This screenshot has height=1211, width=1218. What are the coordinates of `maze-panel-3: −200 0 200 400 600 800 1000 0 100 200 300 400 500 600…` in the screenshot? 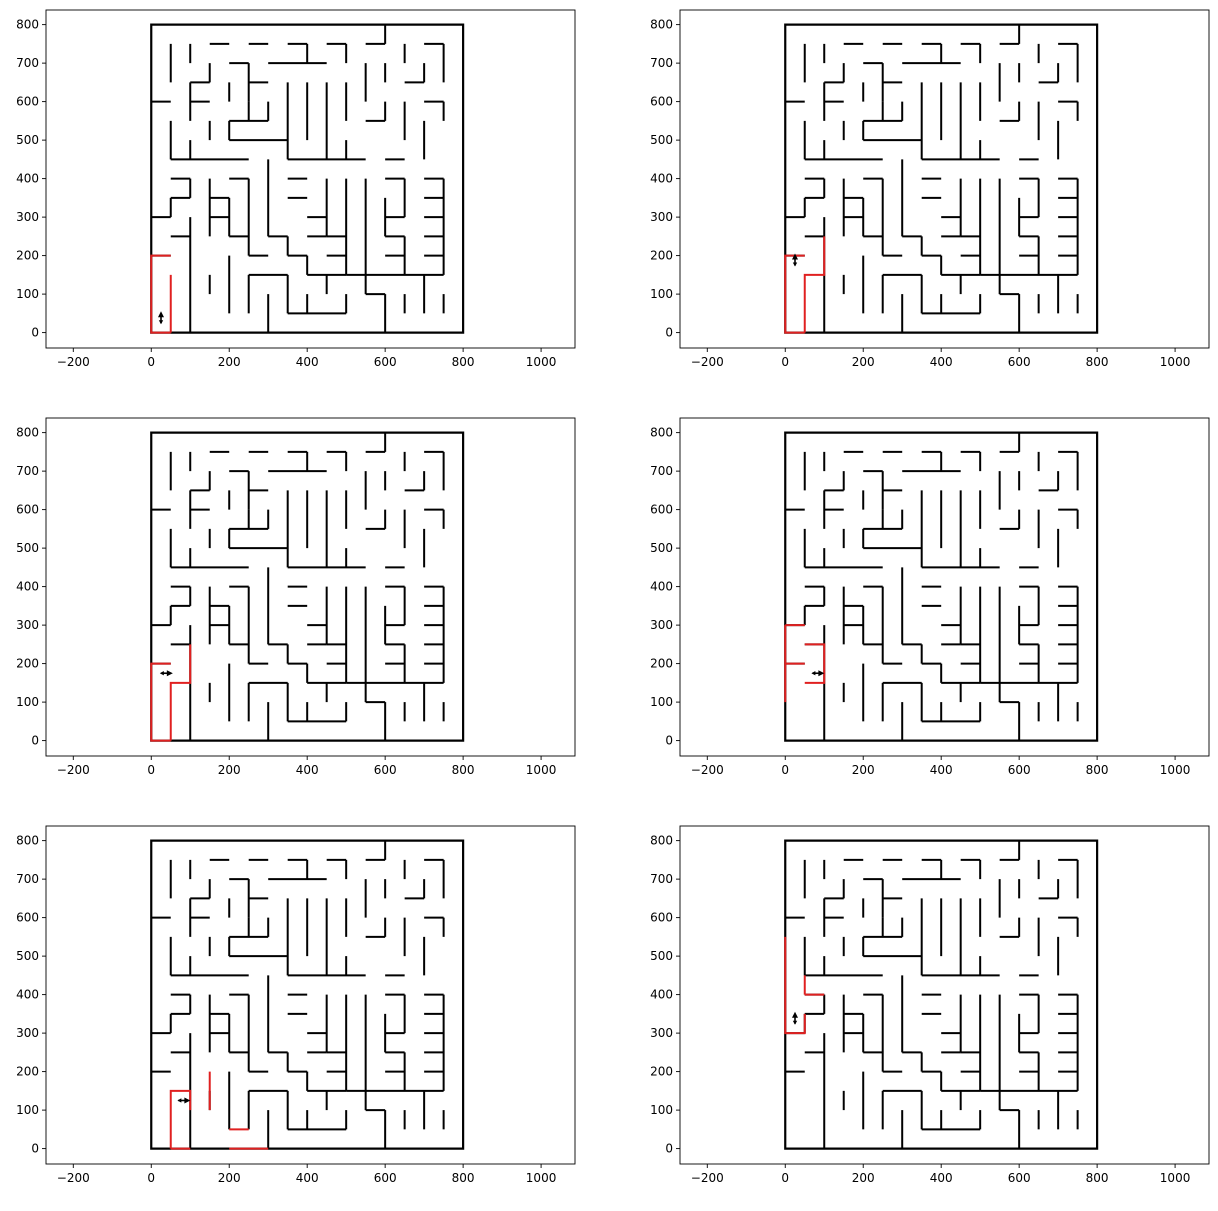 It's located at (296, 597).